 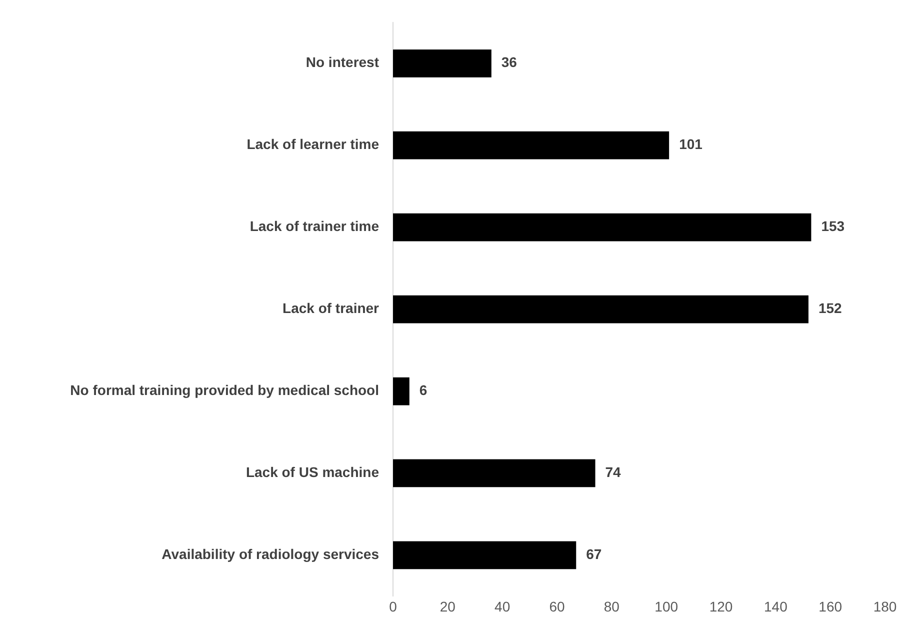 I want to click on y-tick-label: No formal training provided by medical school, so click(x=224, y=390).